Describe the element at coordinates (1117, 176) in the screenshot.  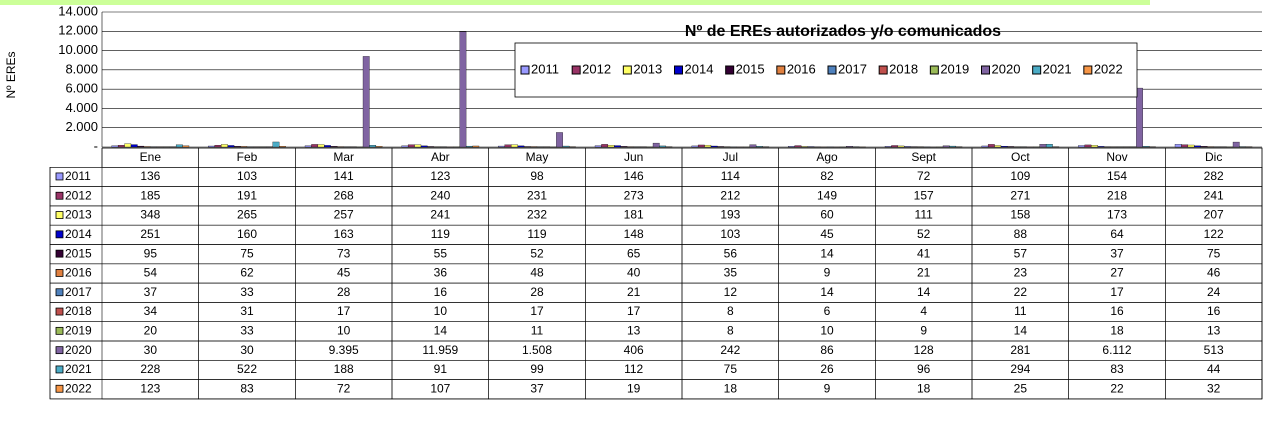
I see `table-value: 154` at that location.